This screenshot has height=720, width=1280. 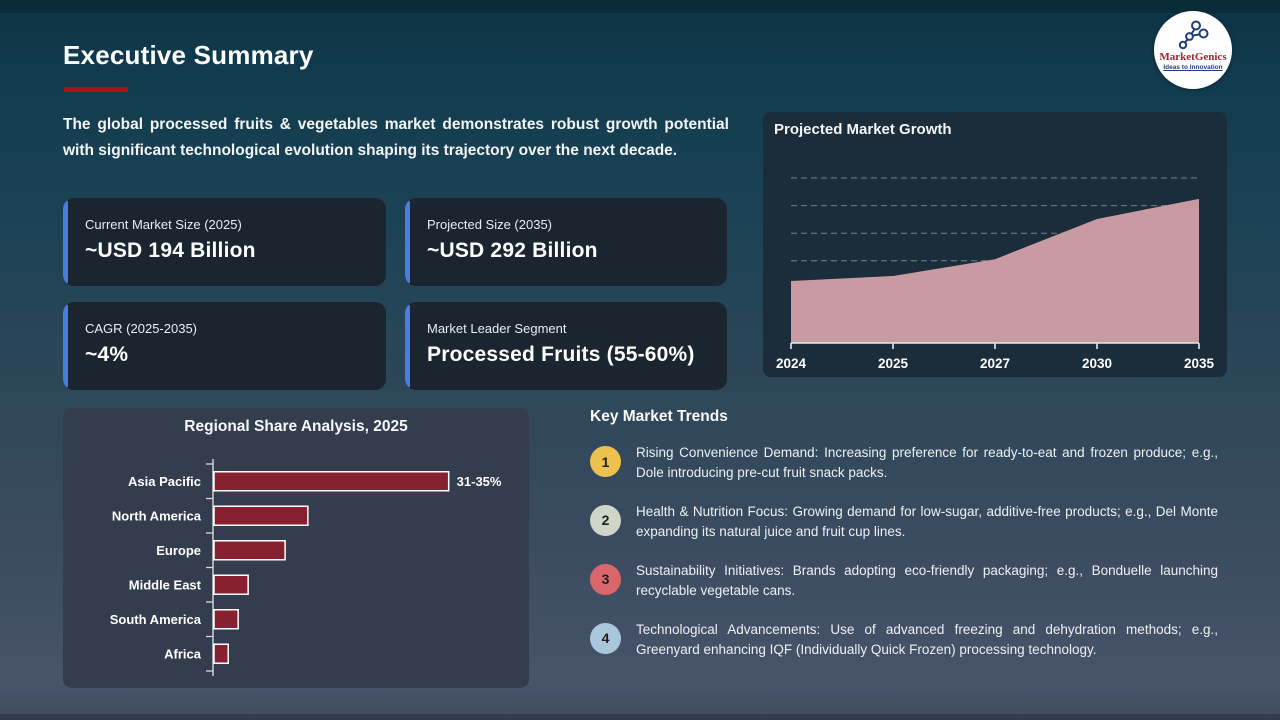 I want to click on trend-number-badge: 2, so click(x=605, y=520).